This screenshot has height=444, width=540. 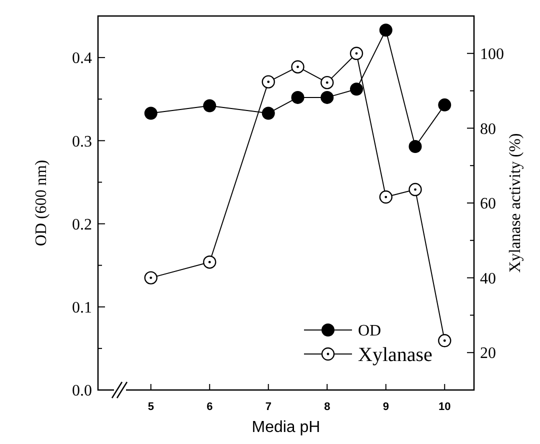 What do you see at coordinates (488, 279) in the screenshot?
I see `y2-tick-label: 40` at bounding box center [488, 279].